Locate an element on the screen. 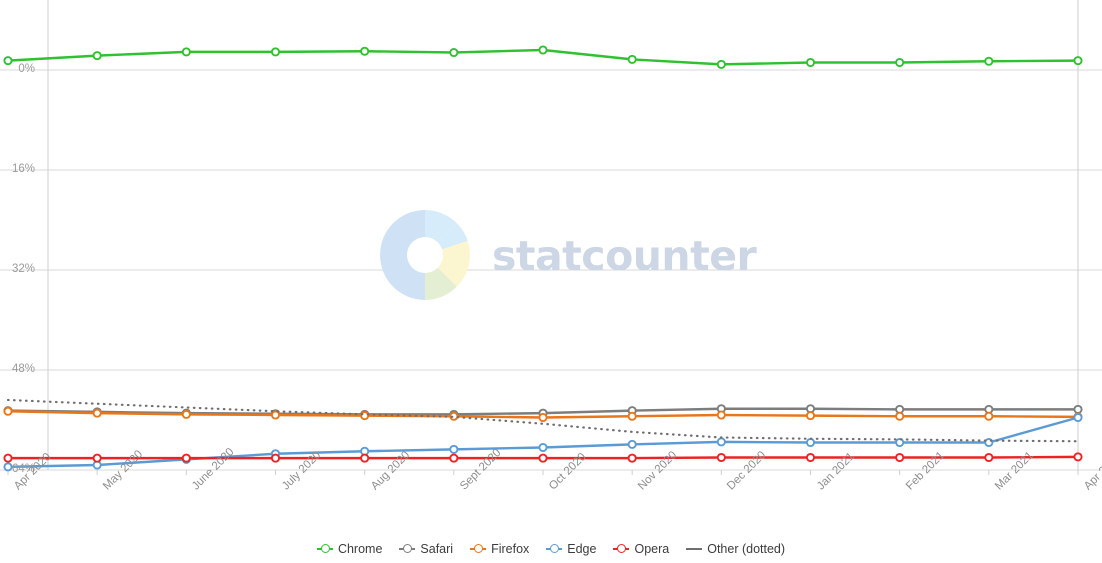 This screenshot has height=563, width=1102. legend-item-opera: Opera is located at coordinates (641, 549).